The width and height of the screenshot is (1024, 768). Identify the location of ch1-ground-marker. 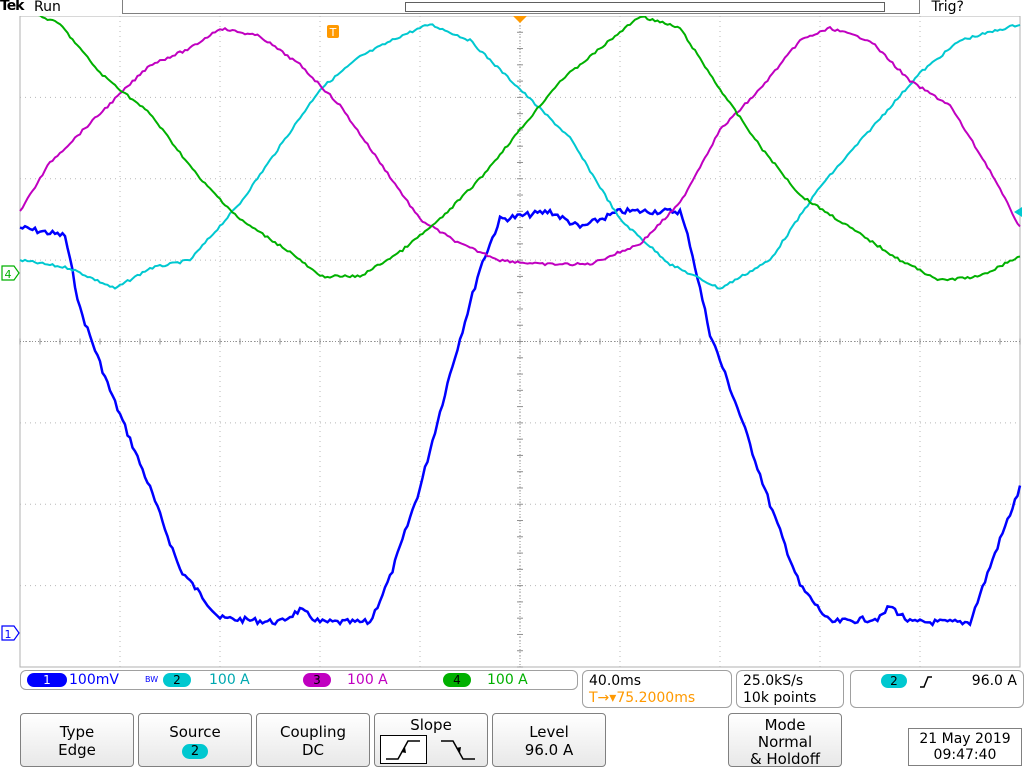
(10, 633).